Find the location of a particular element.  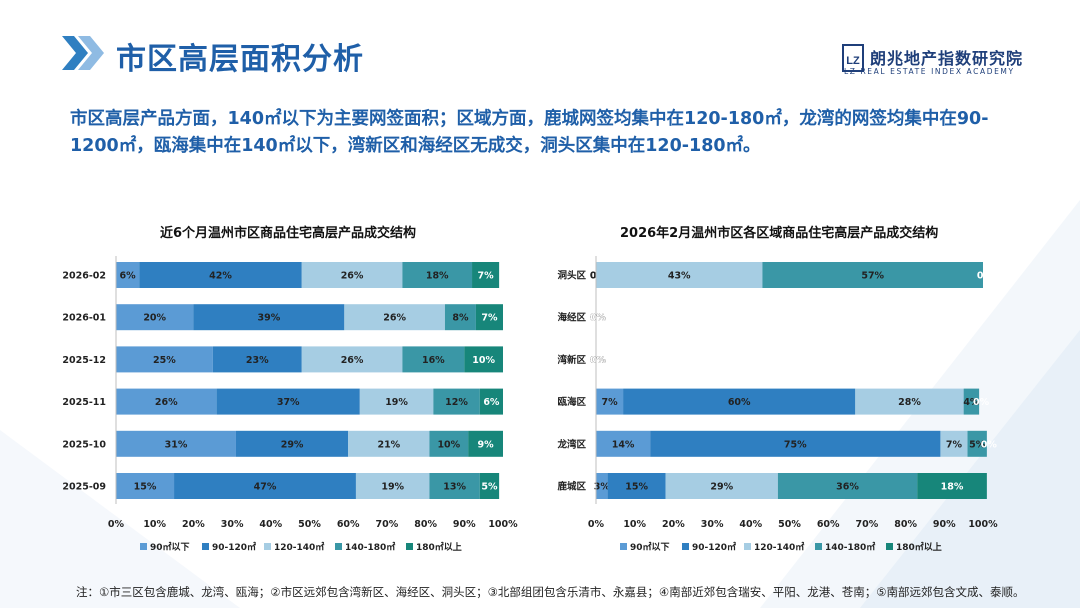

legend-label: 90-120㎡ is located at coordinates (234, 547).